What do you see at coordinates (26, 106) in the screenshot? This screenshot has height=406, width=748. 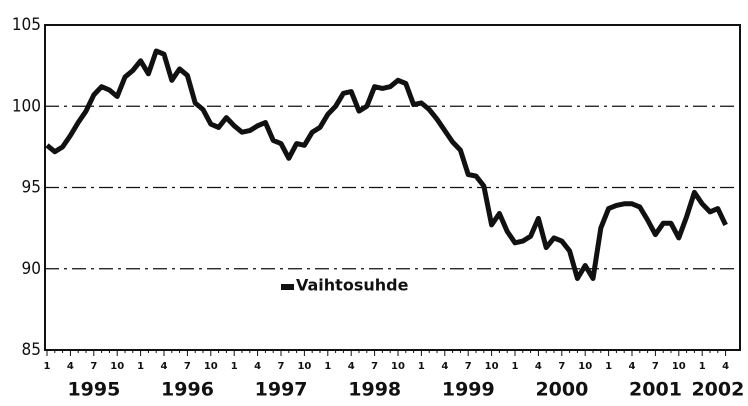 I see `y-tick-label: 100` at bounding box center [26, 106].